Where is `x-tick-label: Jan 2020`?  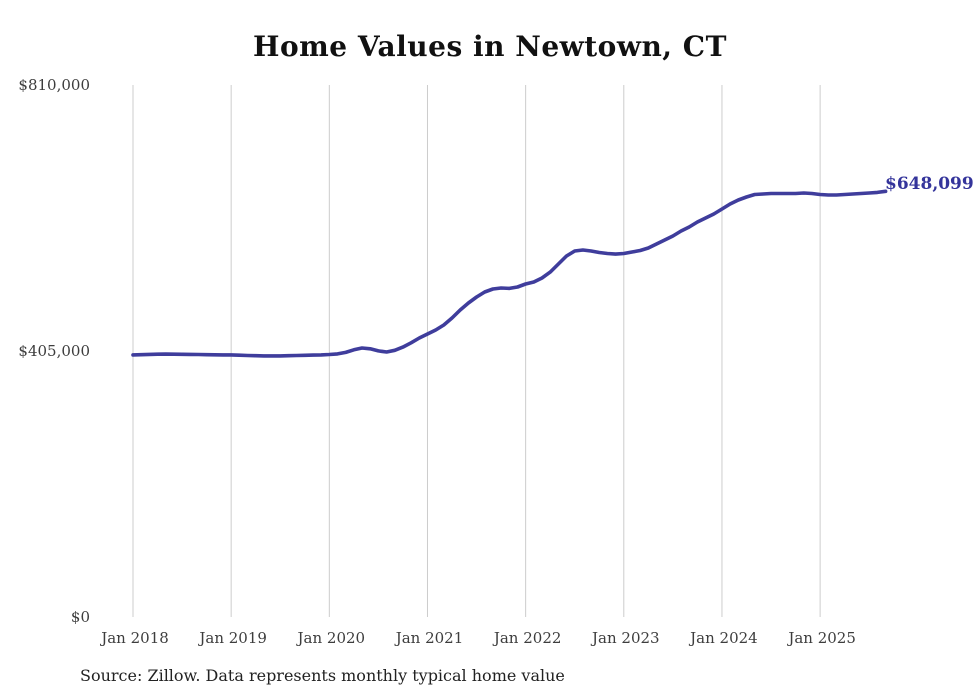
x-tick-label: Jan 2020 is located at coordinates (331, 638).